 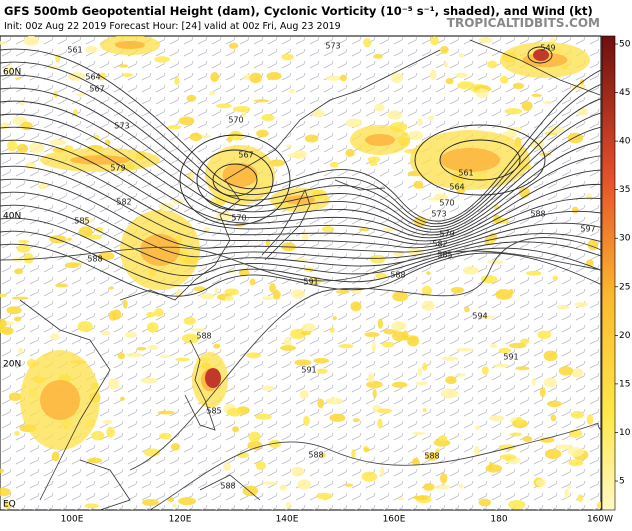 What do you see at coordinates (92, 77) in the screenshot?
I see `contour-label: 564` at bounding box center [92, 77].